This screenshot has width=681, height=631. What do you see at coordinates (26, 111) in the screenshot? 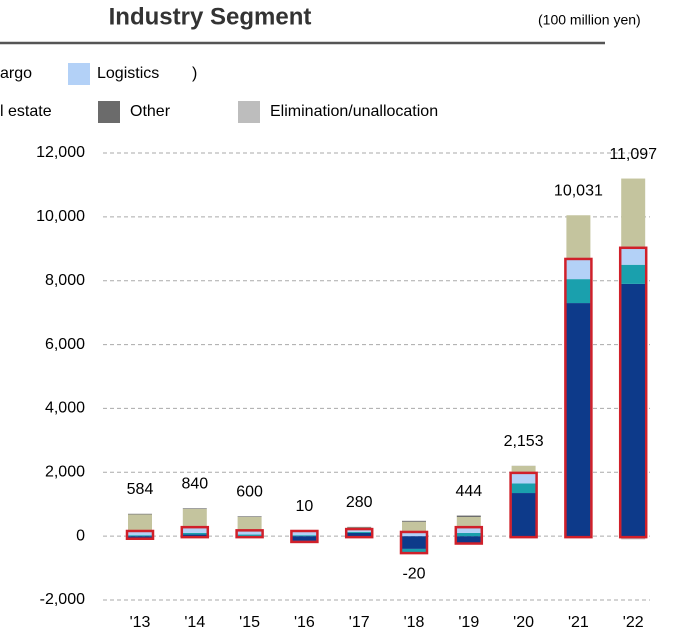
I see `legend-label: l estate` at bounding box center [26, 111].